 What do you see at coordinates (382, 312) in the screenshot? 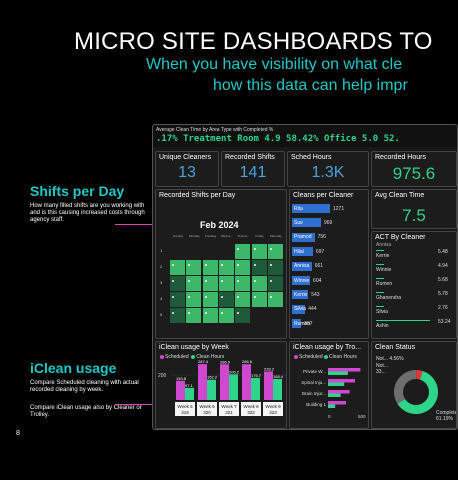
I see `act-name: Silvia` at bounding box center [382, 312].